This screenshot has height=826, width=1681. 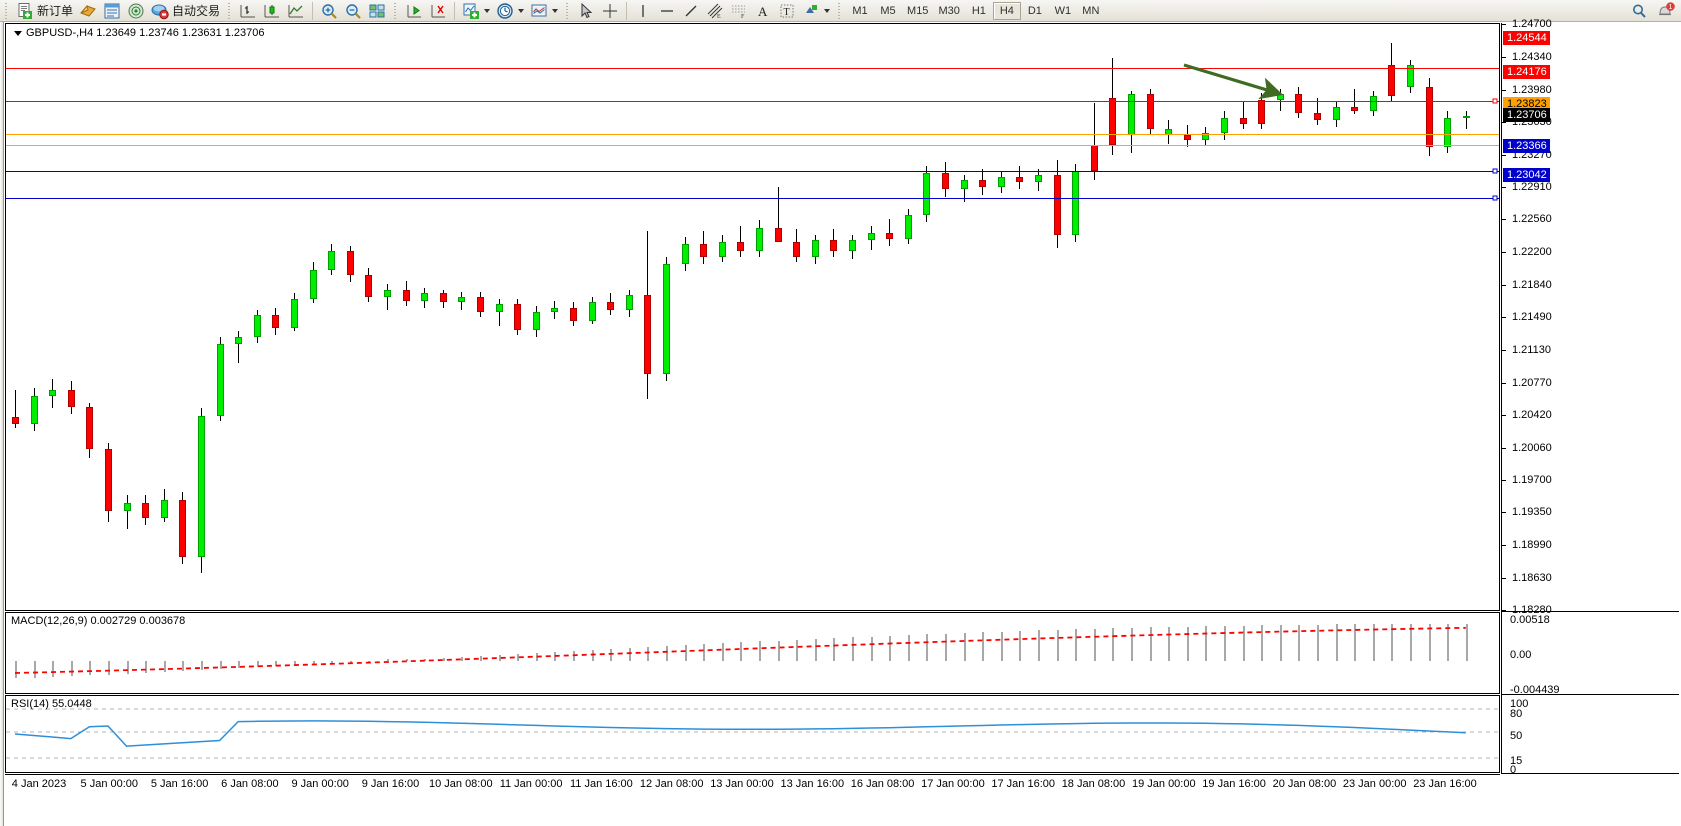 What do you see at coordinates (272, 11) in the screenshot?
I see `candlestick-chart-button` at bounding box center [272, 11].